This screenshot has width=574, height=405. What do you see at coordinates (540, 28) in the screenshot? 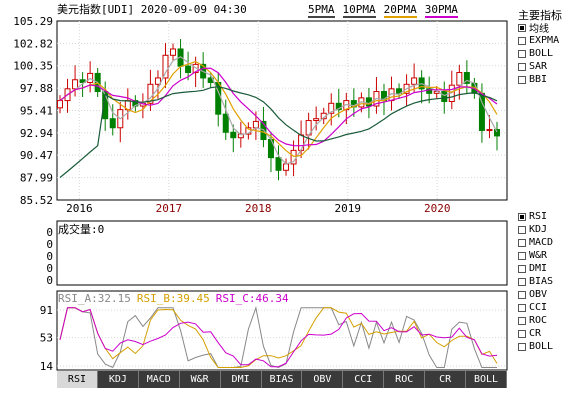
I see `indicator-option-: 均线` at bounding box center [540, 28].